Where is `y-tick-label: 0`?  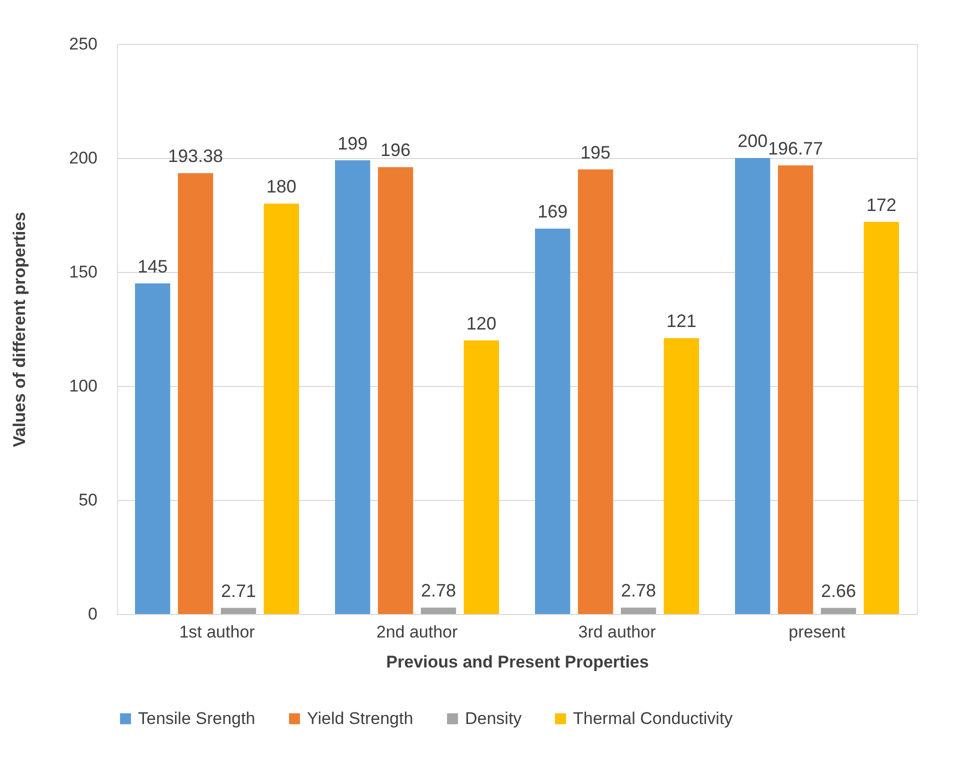
y-tick-label: 0 is located at coordinates (93, 614).